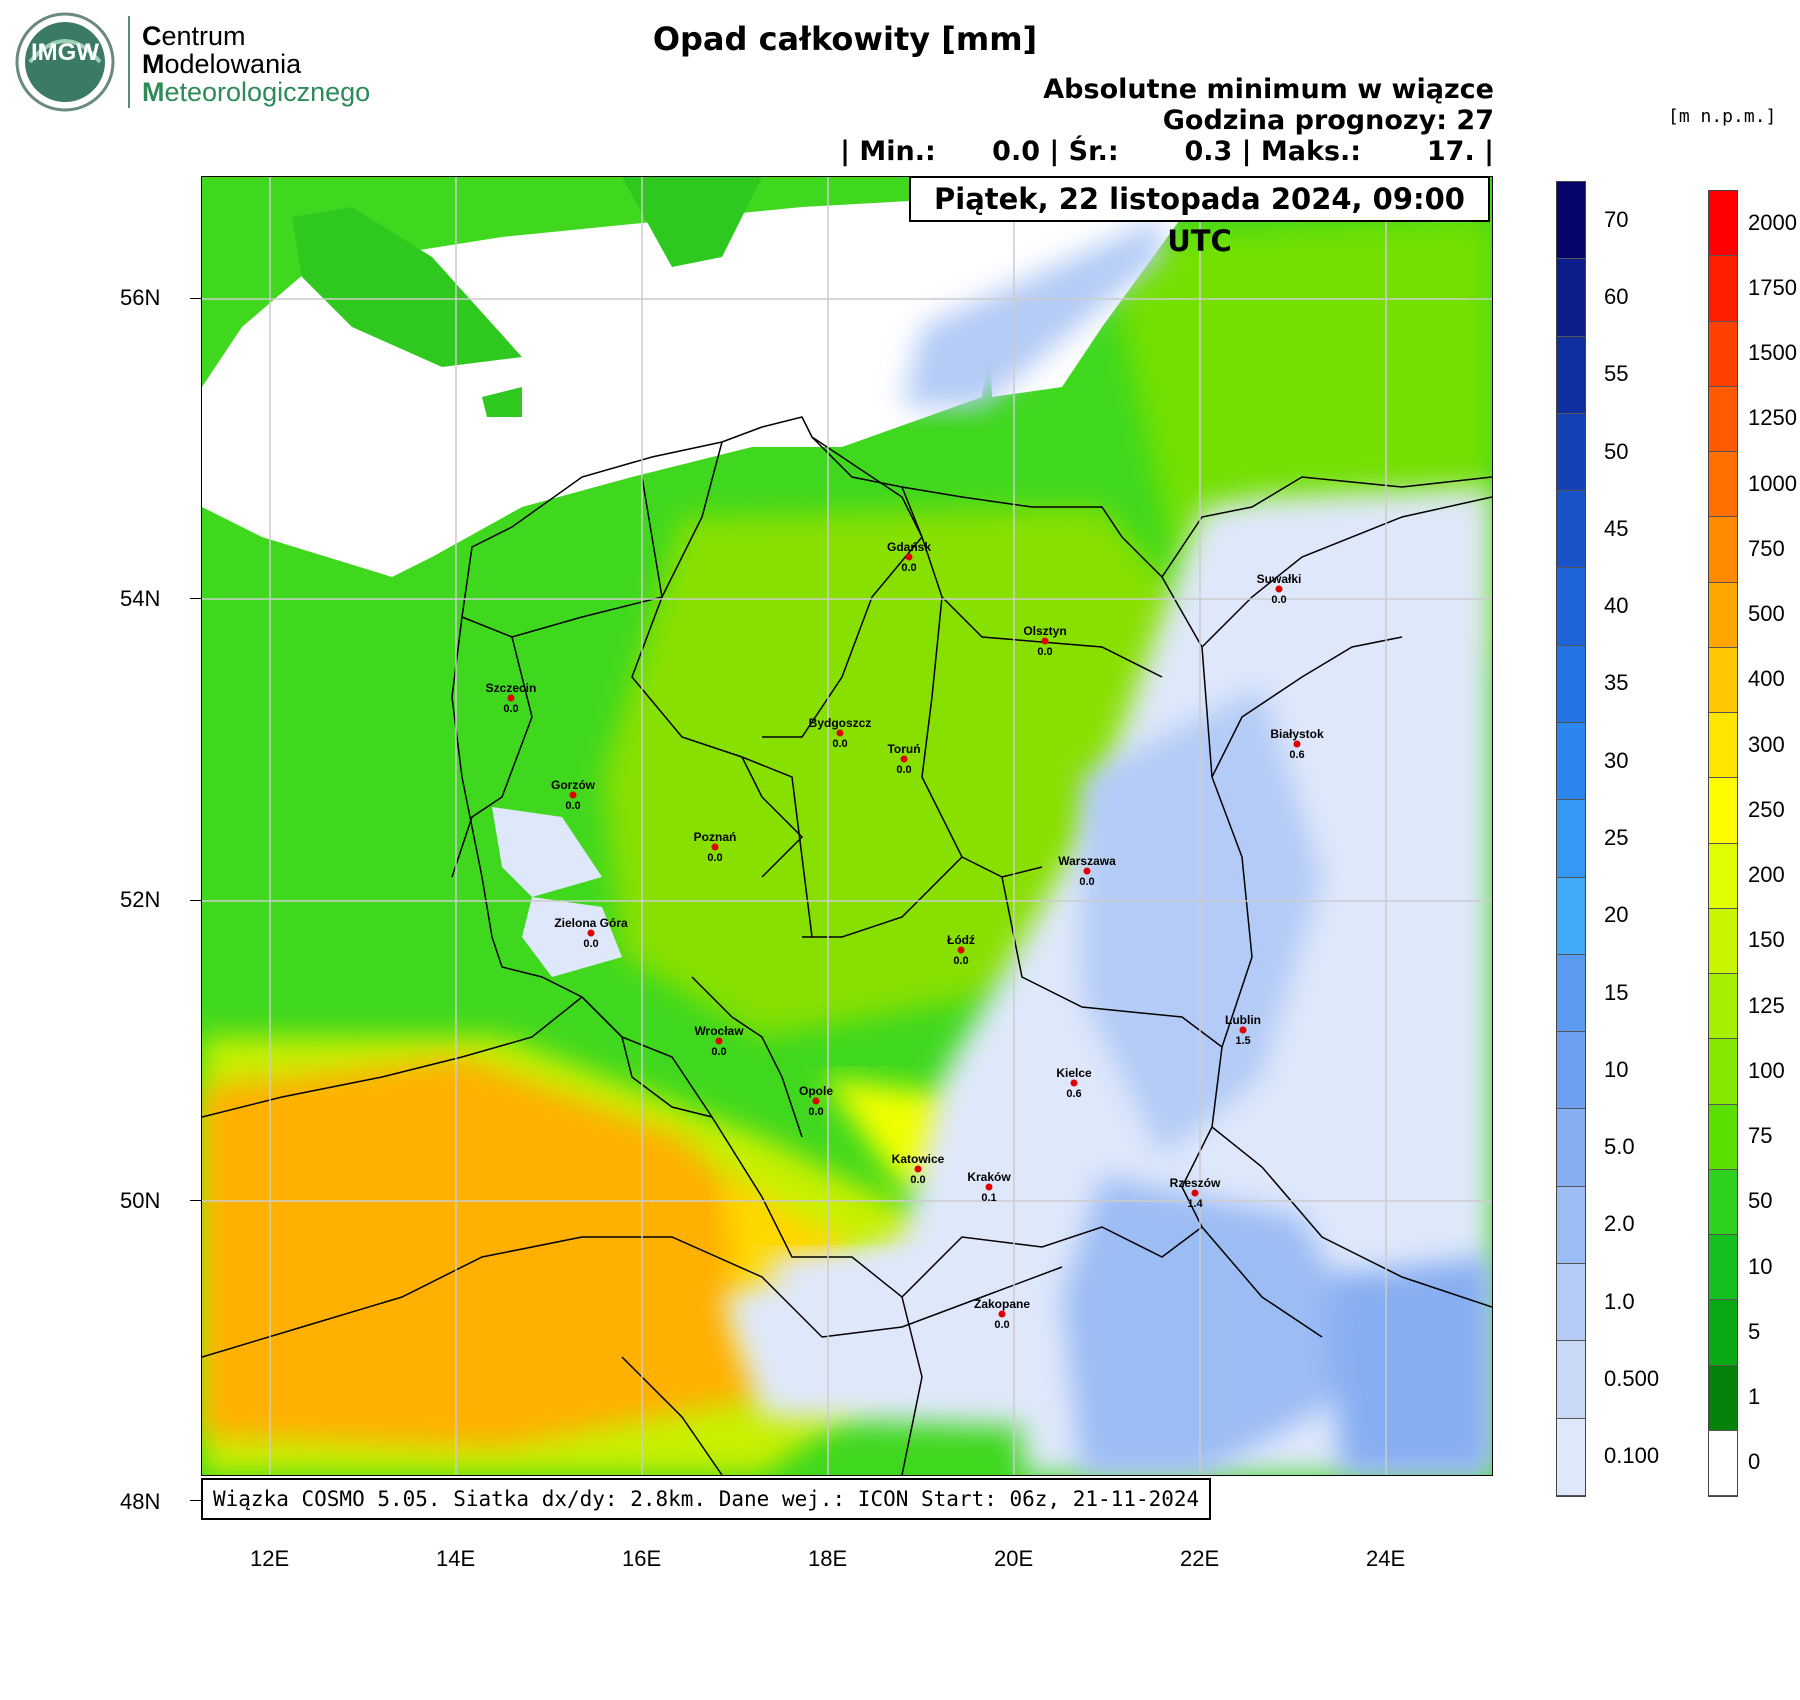 The height and width of the screenshot is (1700, 1800). Describe the element at coordinates (511, 698) in the screenshot. I see `city-marker: Szczecin 0.0` at that location.